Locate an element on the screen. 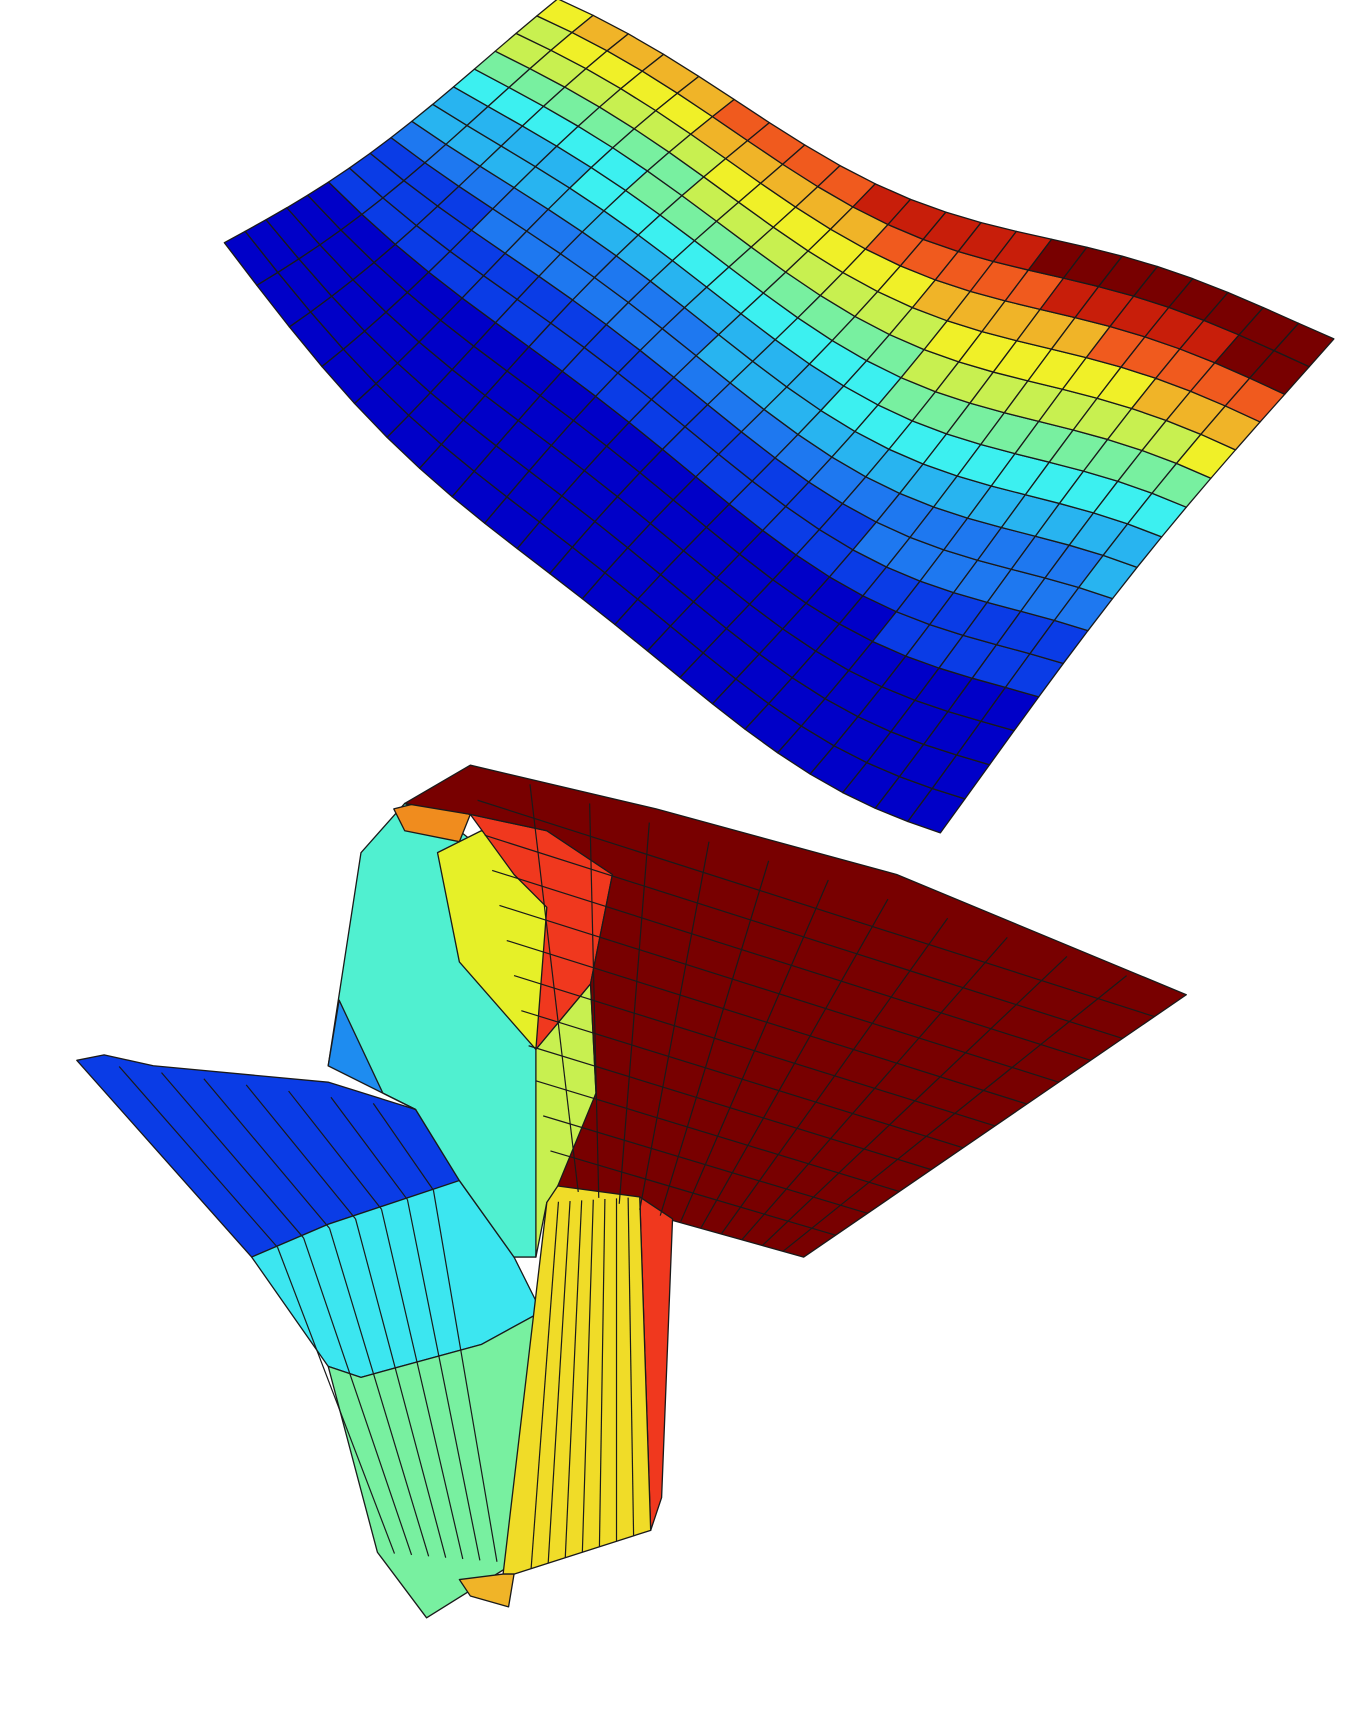  orange-base is located at coordinates (486, 1590).